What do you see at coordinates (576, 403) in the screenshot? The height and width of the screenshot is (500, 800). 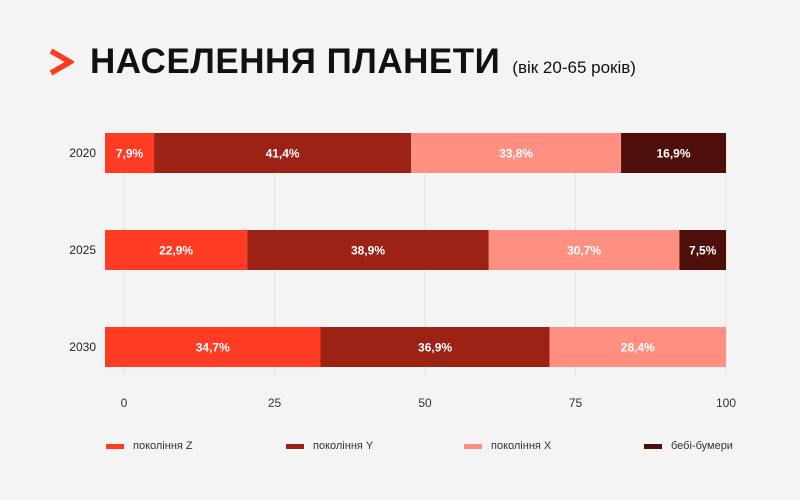 I see `x-tick-label: 75` at bounding box center [576, 403].